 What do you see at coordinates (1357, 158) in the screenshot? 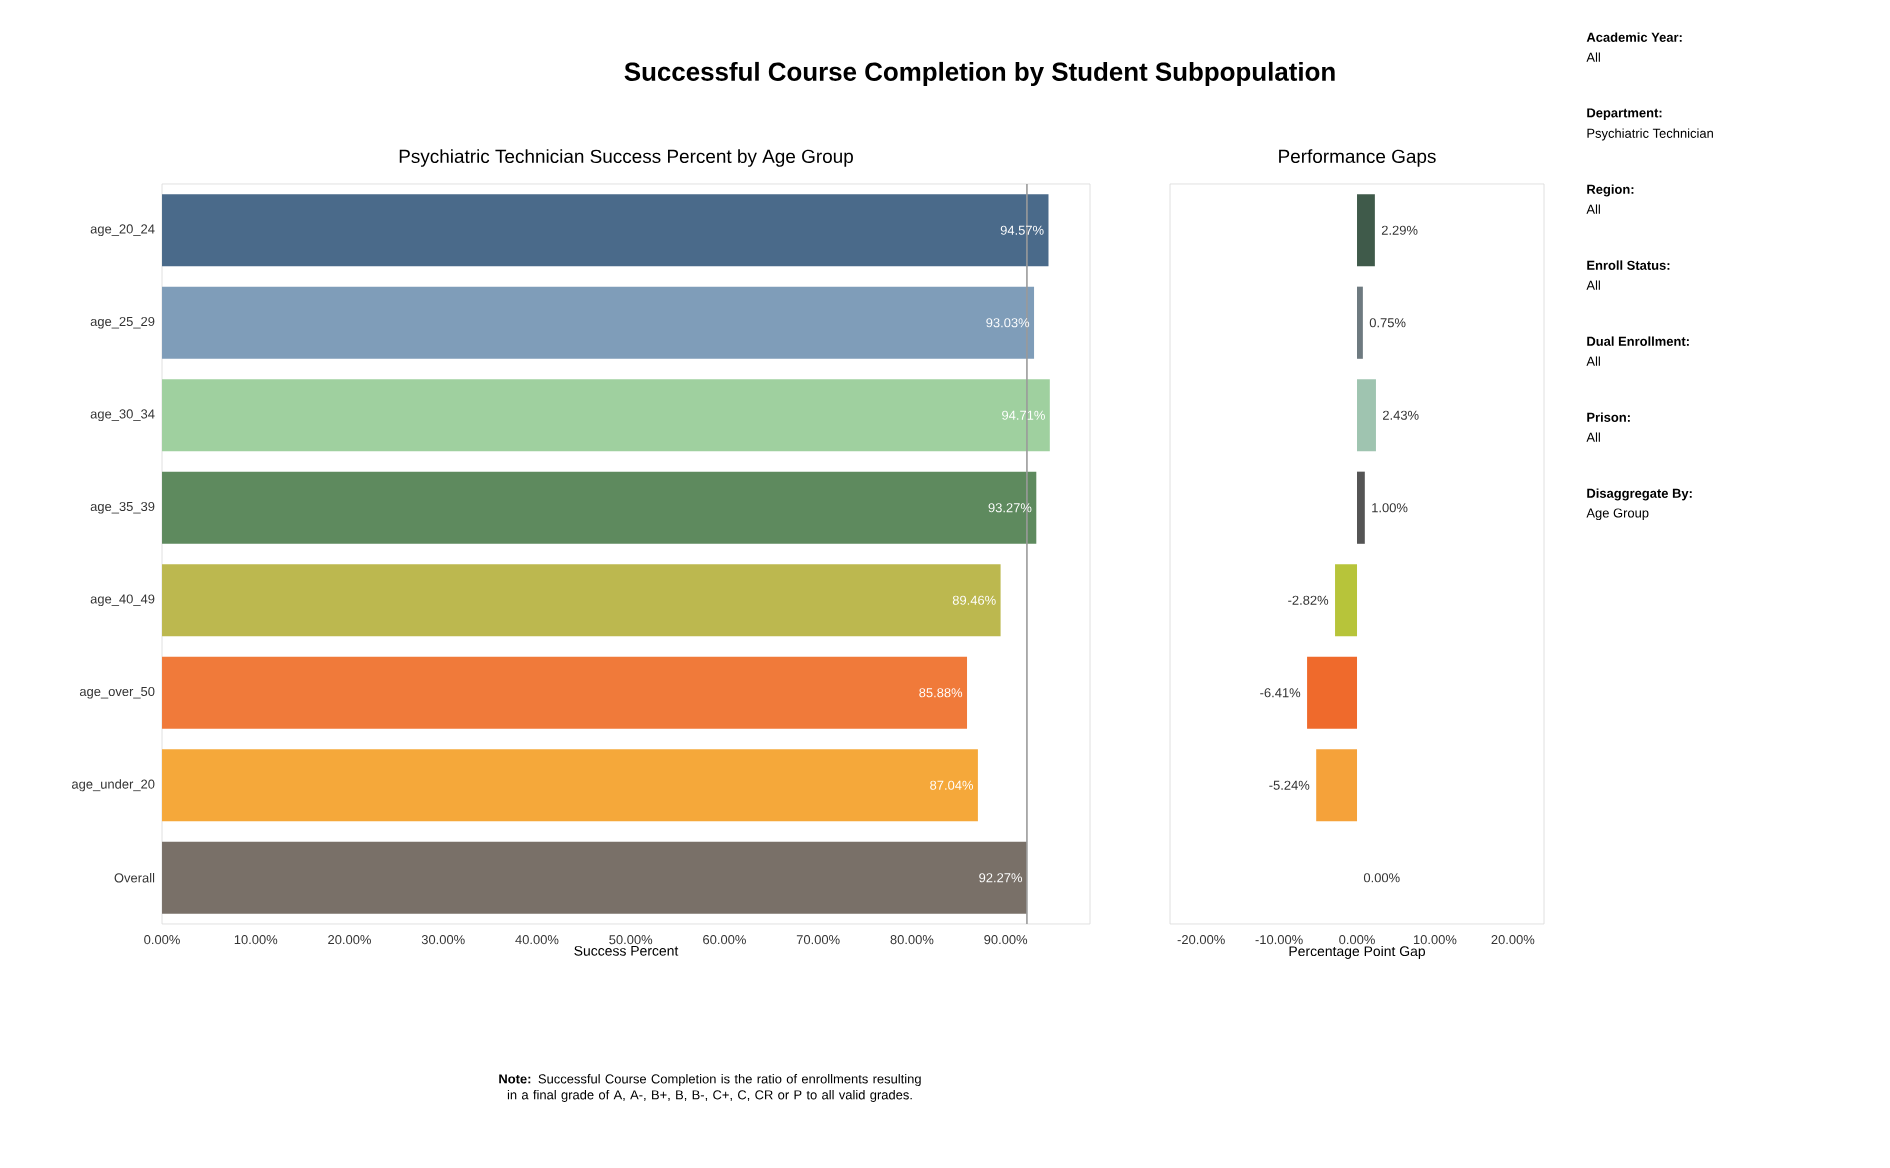
I see `chart-title: Performance Gaps` at bounding box center [1357, 158].